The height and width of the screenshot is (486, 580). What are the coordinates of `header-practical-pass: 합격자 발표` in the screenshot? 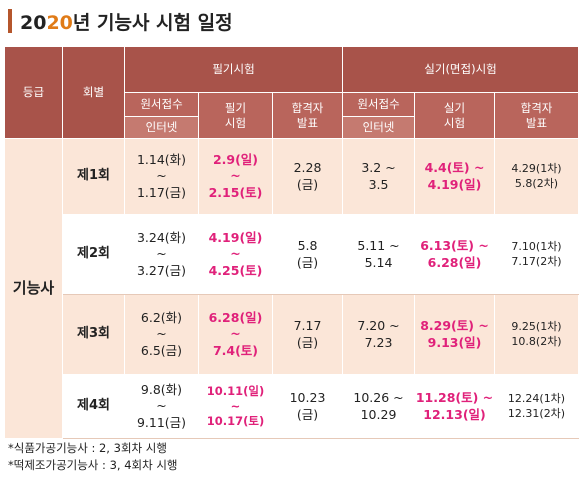 It's located at (537, 115).